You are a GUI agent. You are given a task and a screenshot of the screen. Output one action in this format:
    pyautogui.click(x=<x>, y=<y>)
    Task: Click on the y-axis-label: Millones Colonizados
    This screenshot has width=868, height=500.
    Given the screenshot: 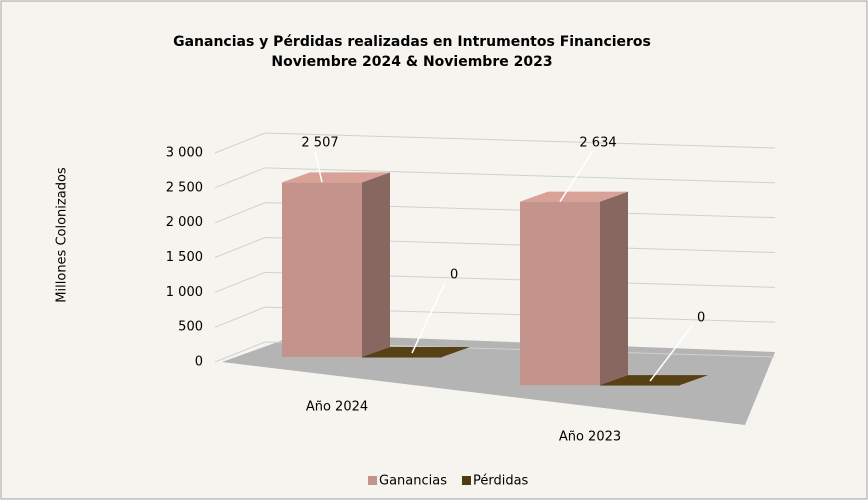 What is the action you would take?
    pyautogui.click(x=62, y=235)
    